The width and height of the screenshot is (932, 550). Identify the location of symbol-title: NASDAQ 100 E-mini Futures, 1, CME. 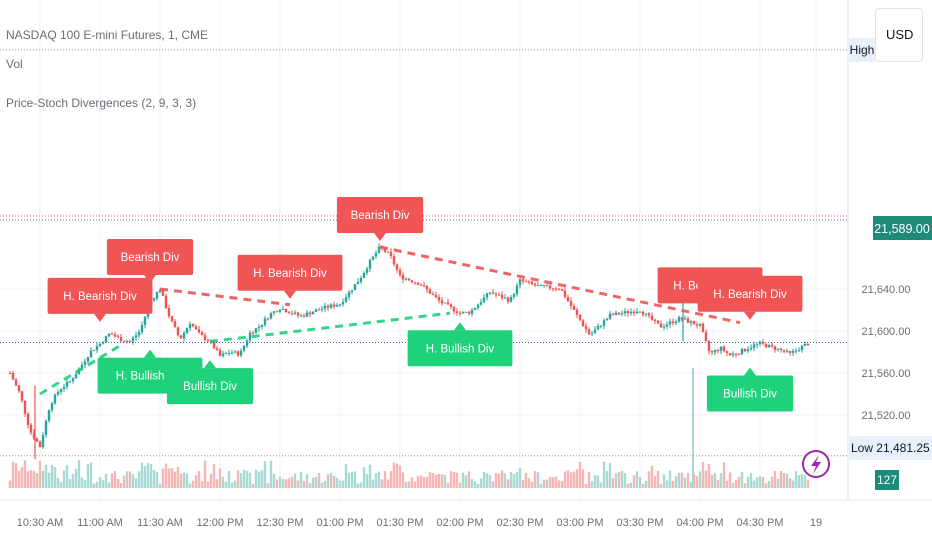
(107, 35).